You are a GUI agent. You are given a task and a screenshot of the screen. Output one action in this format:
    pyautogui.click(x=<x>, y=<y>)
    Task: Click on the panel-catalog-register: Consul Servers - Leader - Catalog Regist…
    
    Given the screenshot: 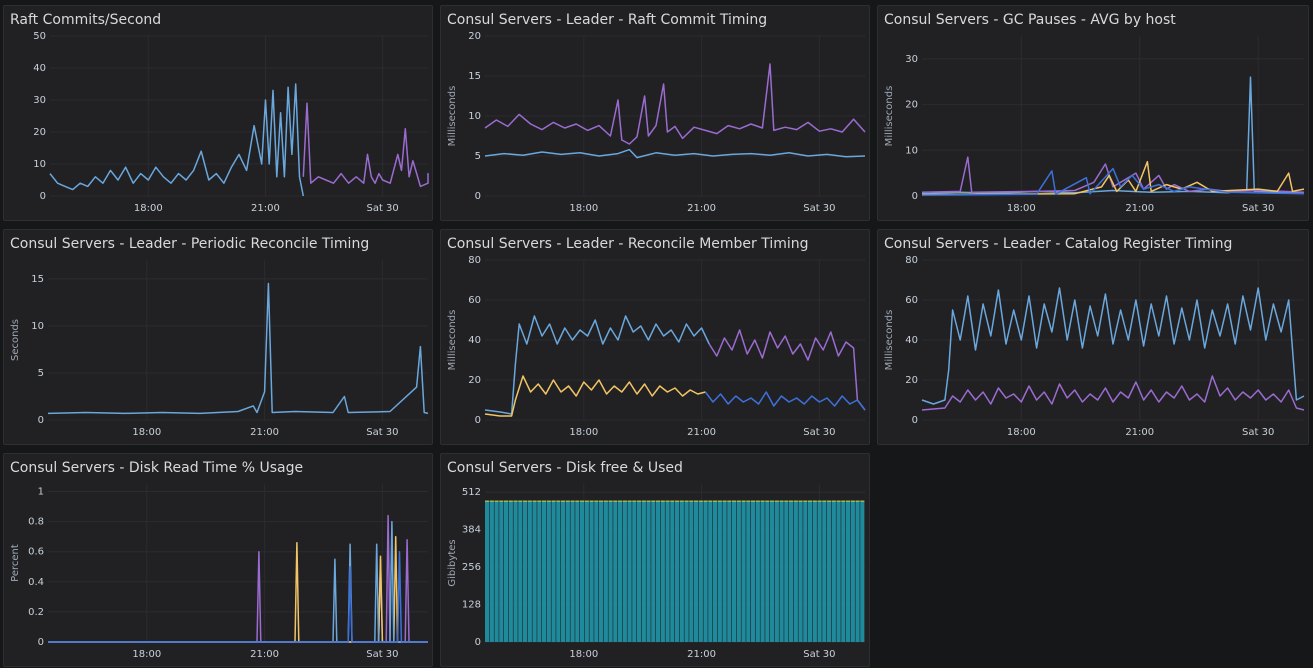 What is the action you would take?
    pyautogui.click(x=1093, y=337)
    